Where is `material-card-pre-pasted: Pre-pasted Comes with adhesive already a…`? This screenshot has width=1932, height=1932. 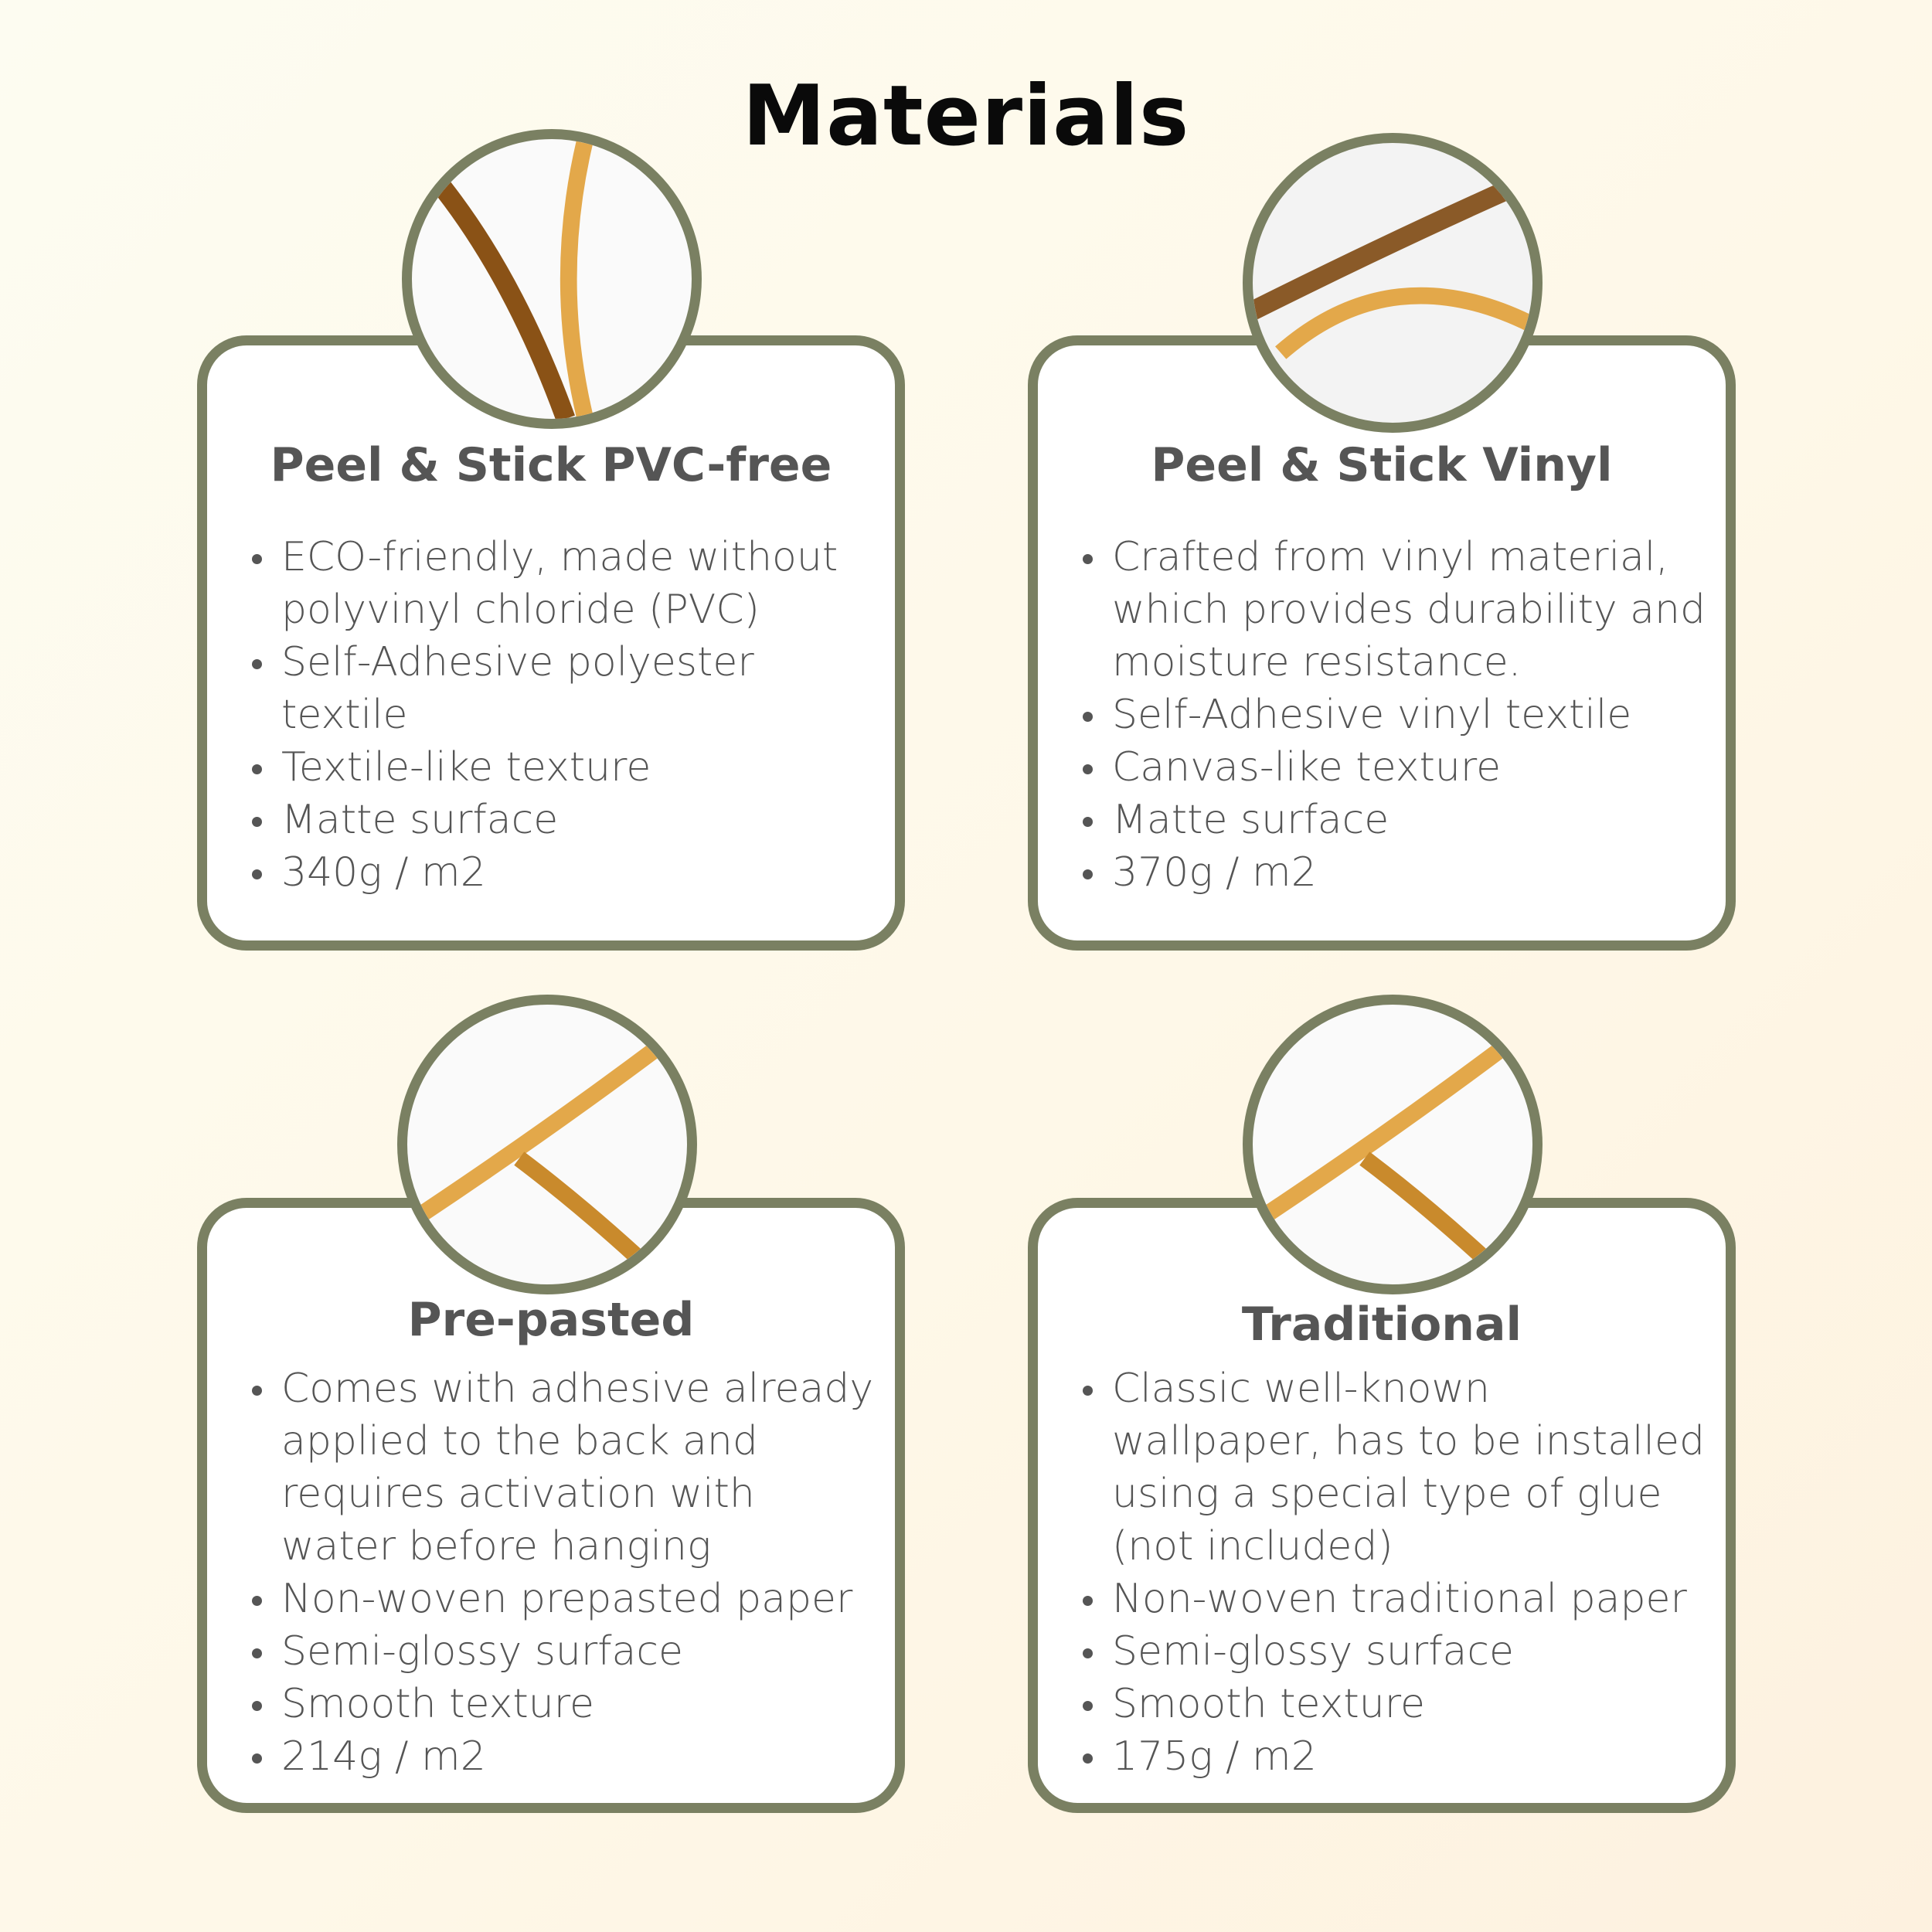
material-card-pre-pasted: Pre-pasted Comes with adhesive already a… is located at coordinates (551, 1505).